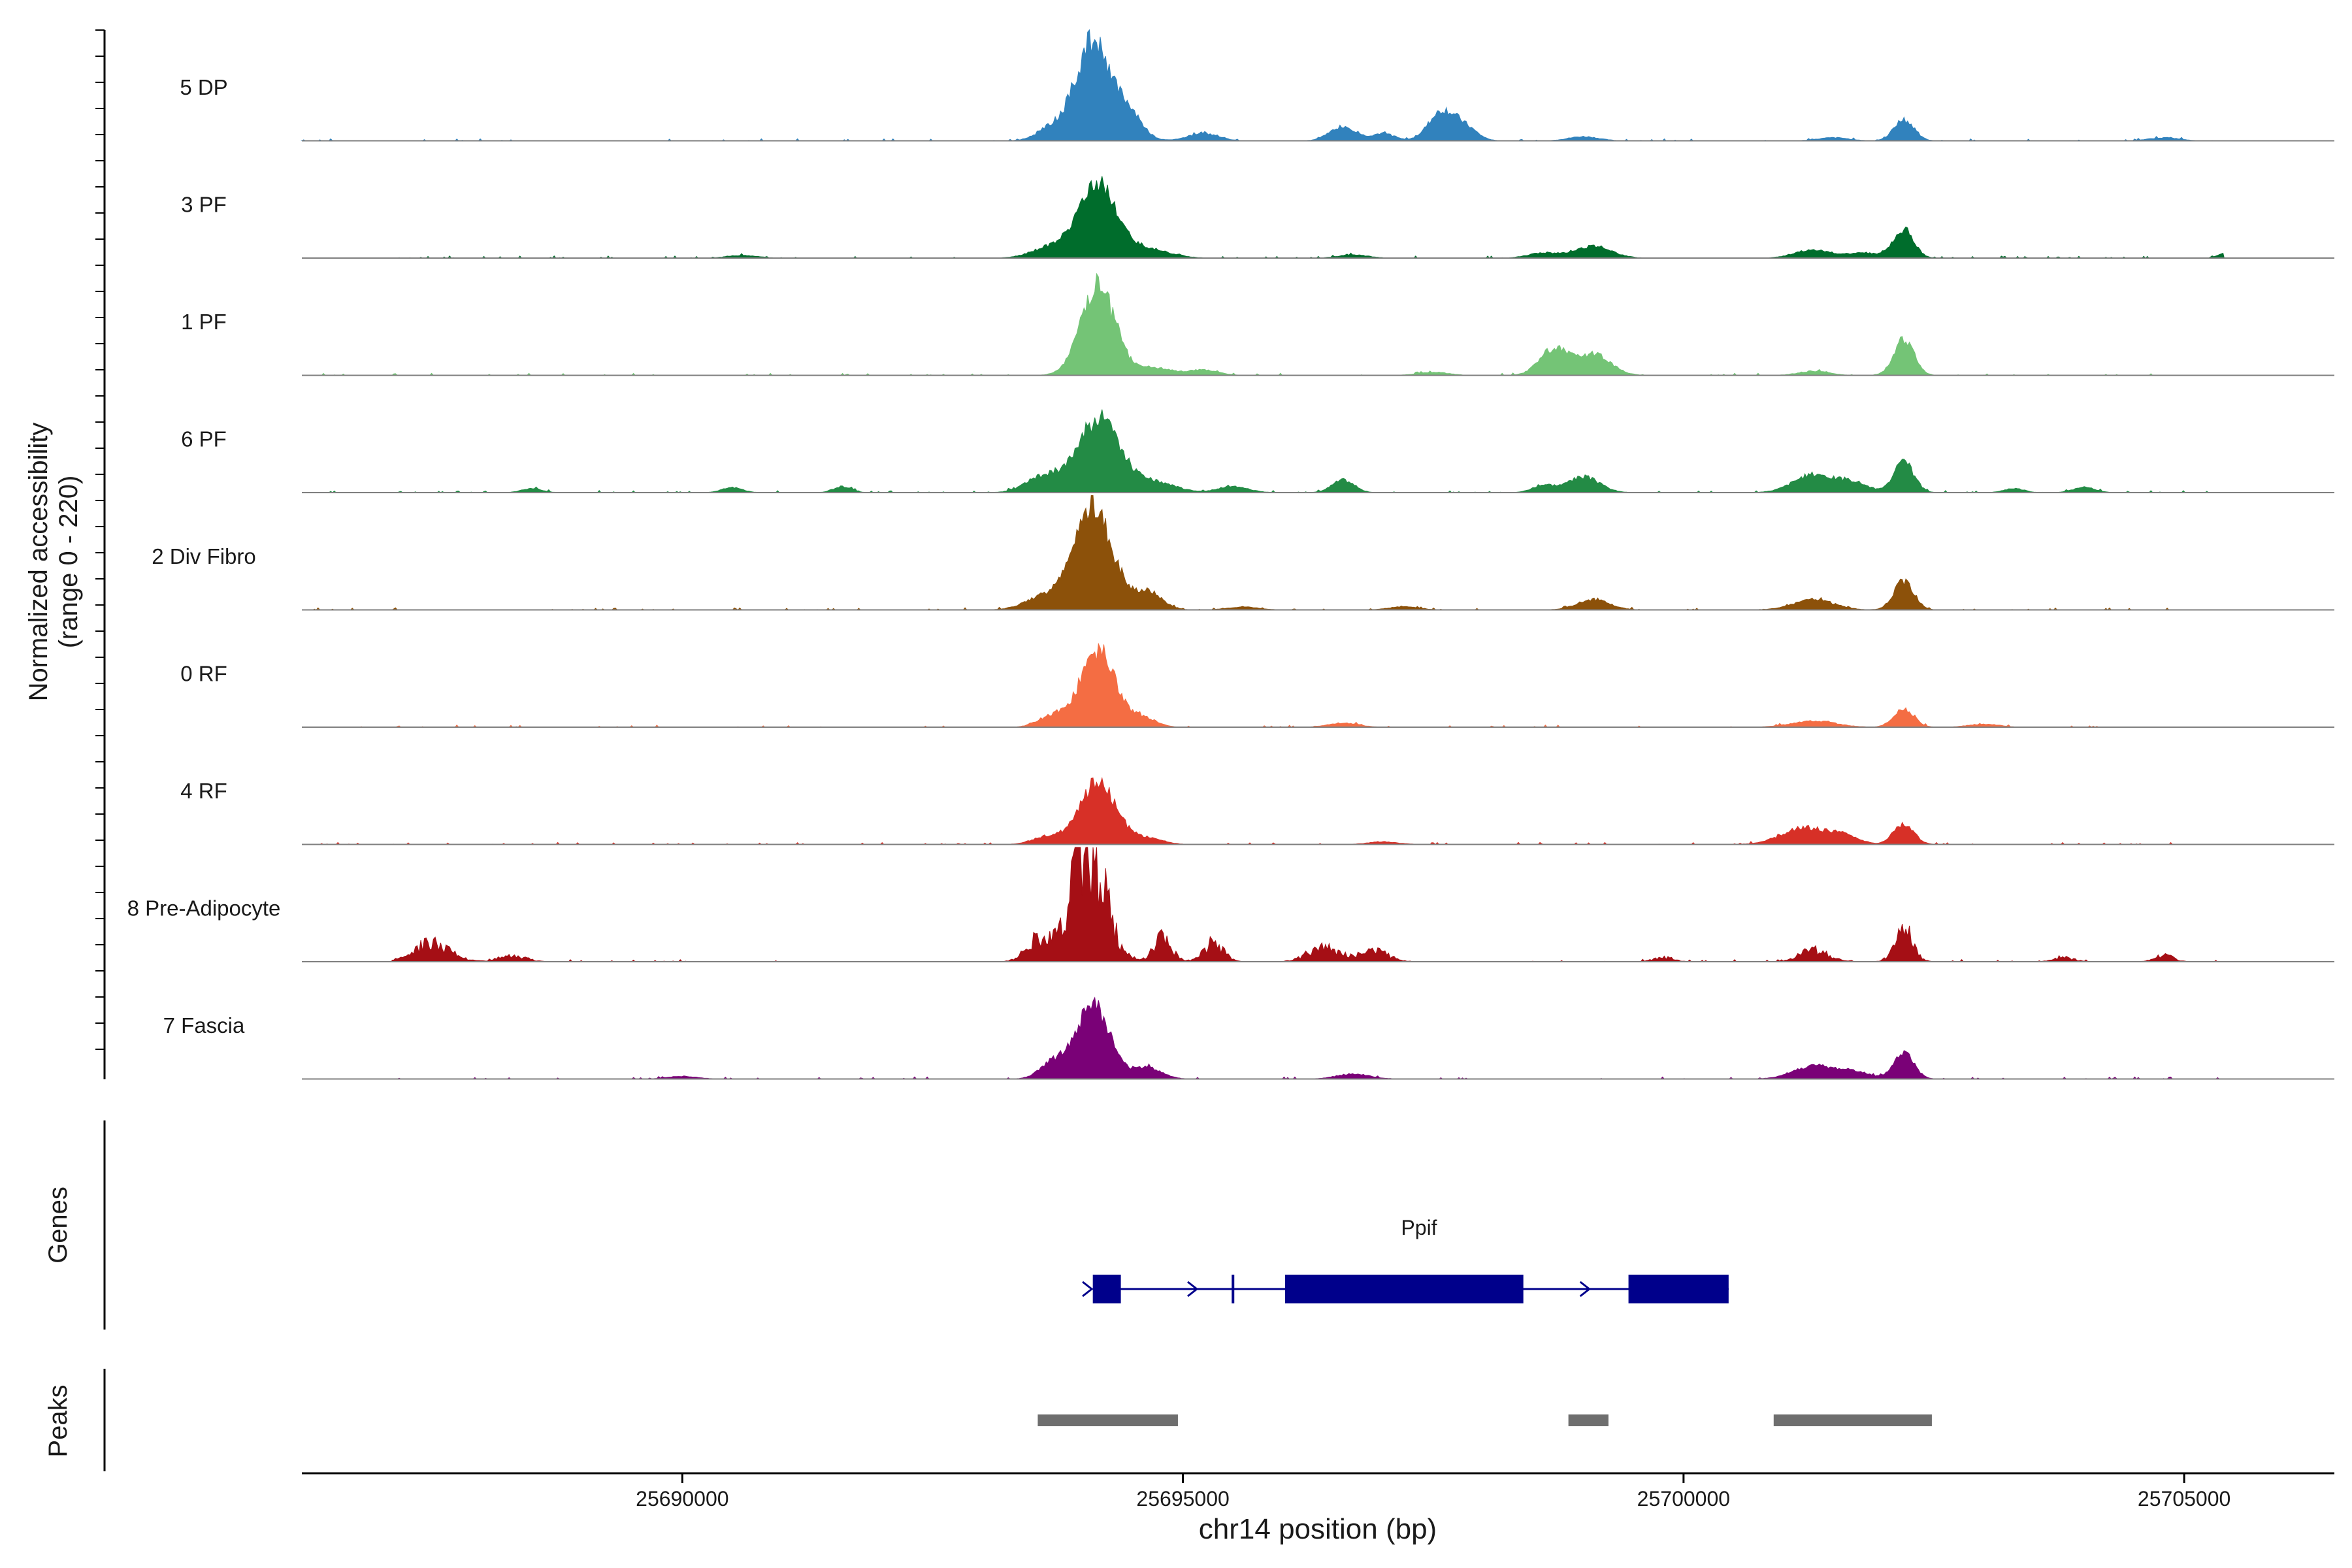 This screenshot has height=1568, width=2352. What do you see at coordinates (203, 87) in the screenshot?
I see `track-label: 5 DP` at bounding box center [203, 87].